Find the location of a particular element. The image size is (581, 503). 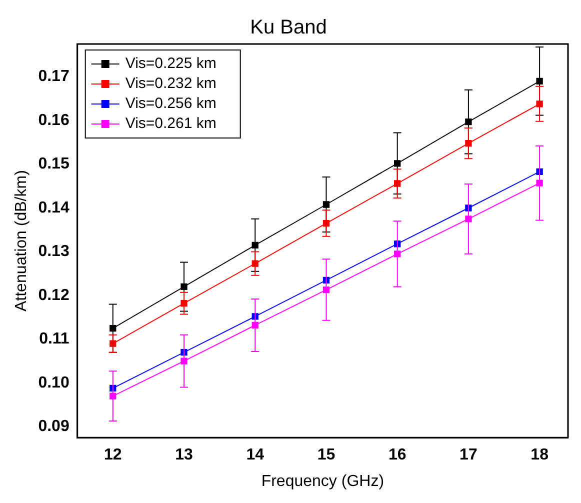

y-tick-label: 0.16 is located at coordinates (54, 120).